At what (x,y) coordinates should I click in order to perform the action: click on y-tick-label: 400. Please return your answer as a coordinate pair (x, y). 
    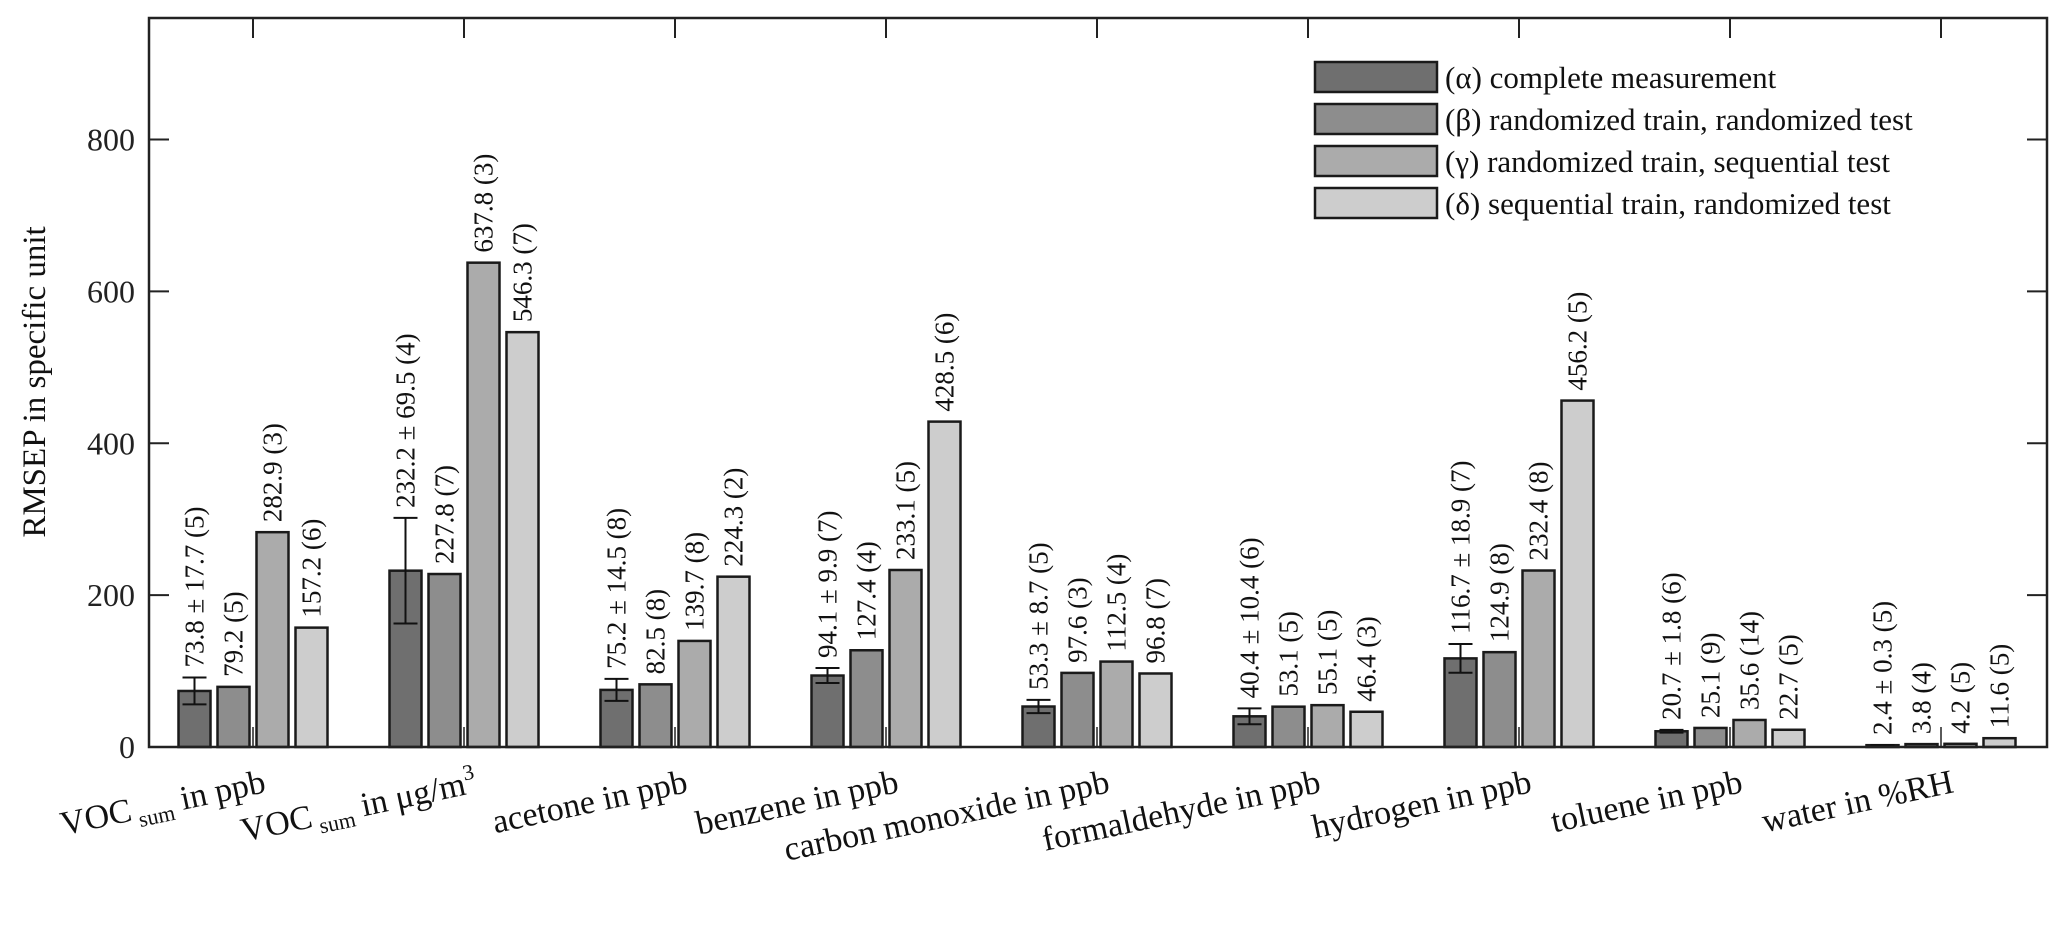
    Looking at the image, I should click on (111, 443).